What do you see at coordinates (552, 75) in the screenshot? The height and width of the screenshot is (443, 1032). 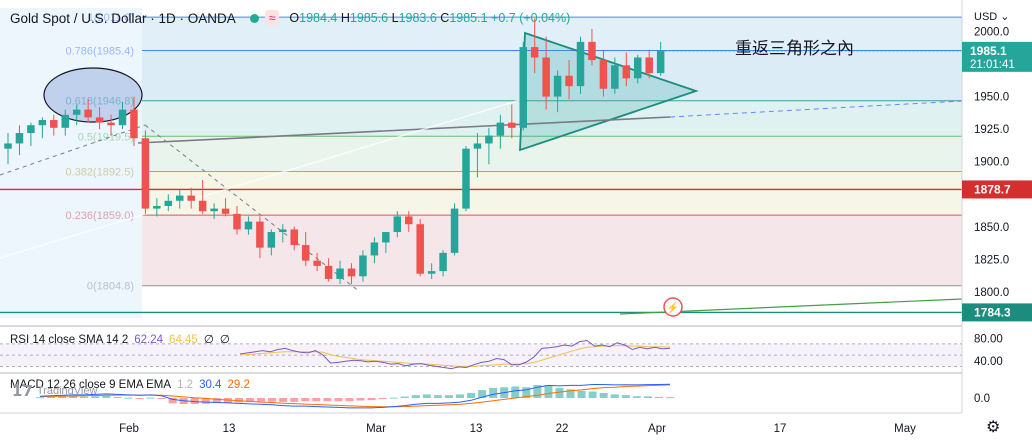 I see `fib-zone` at bounding box center [552, 75].